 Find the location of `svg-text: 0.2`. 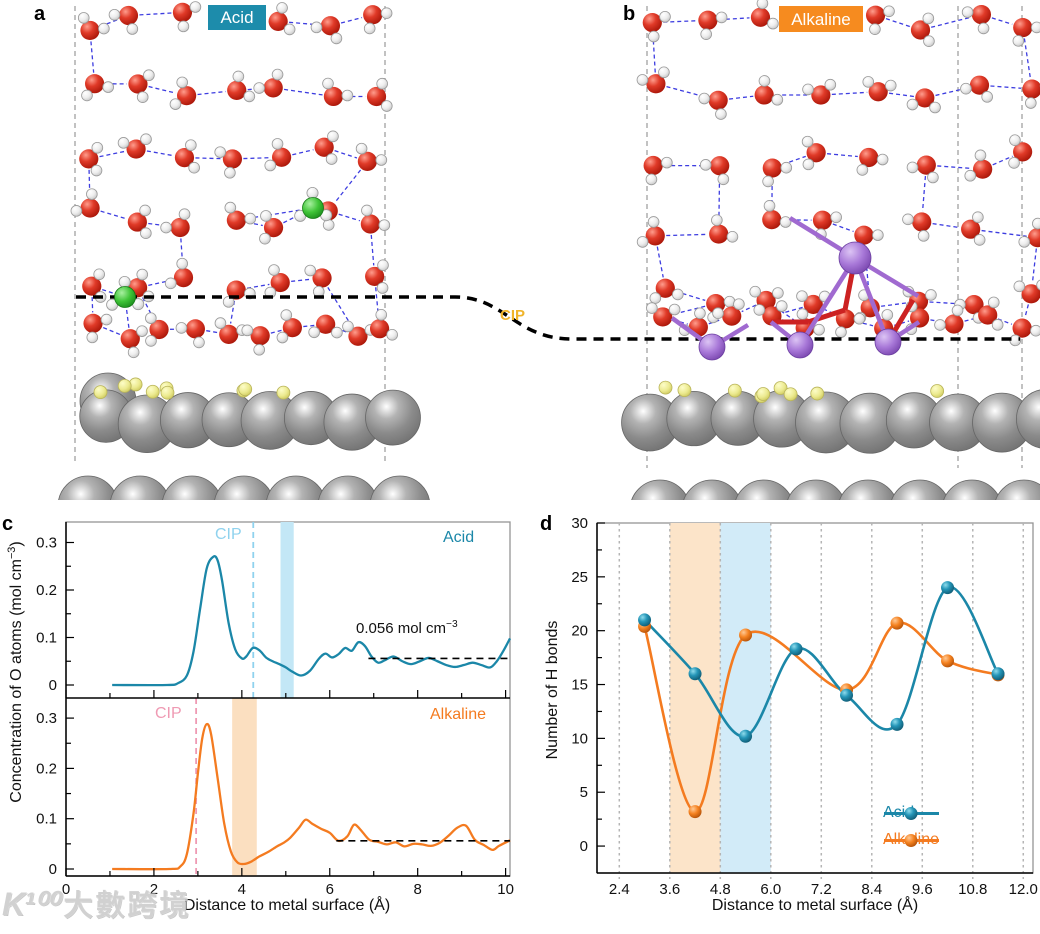

svg-text: 0.2 is located at coordinates (46, 768).